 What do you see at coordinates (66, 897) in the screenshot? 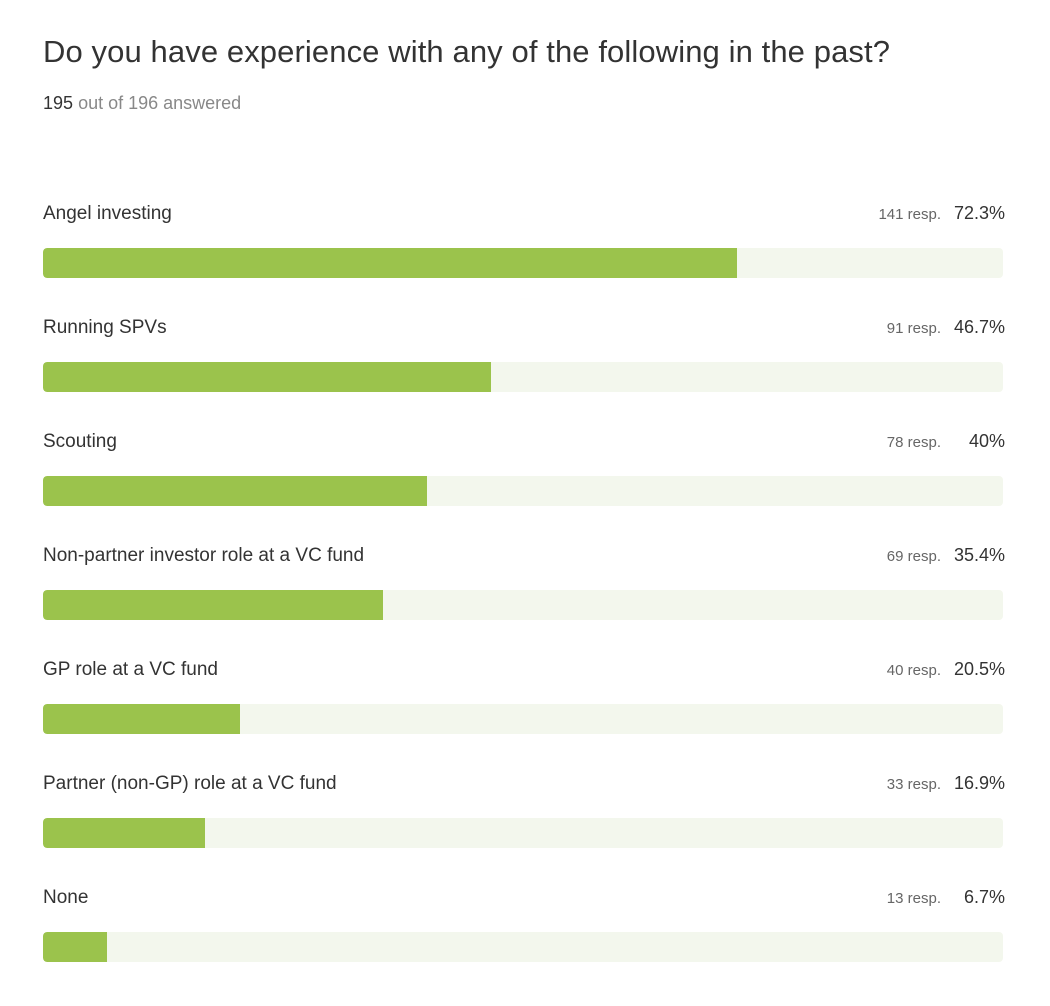
I see `option-label: None` at bounding box center [66, 897].